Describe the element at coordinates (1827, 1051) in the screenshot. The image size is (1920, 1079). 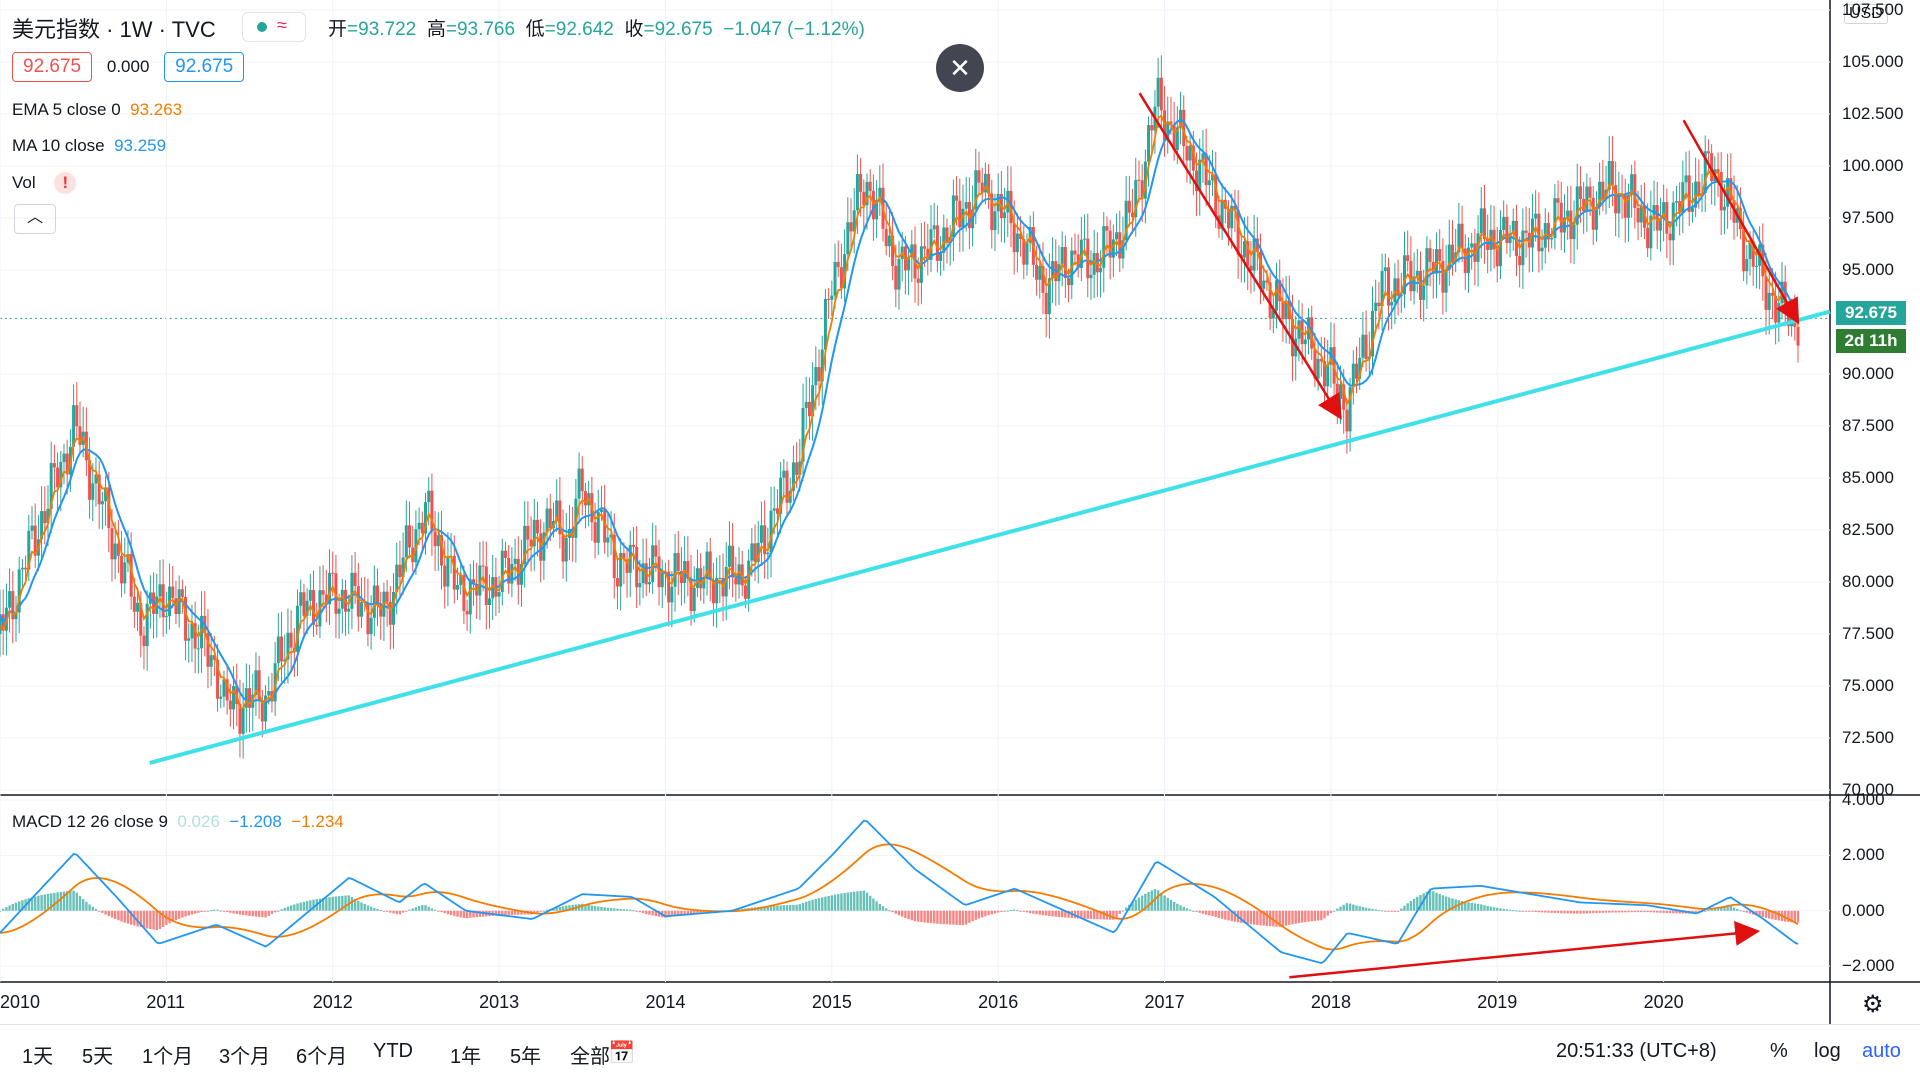
I see `log-scale-toggle: log` at that location.